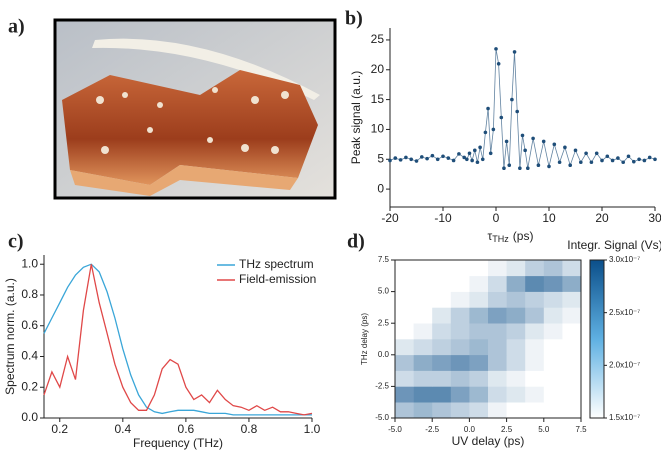 The width and height of the screenshot is (661, 452). I want to click on y-tick-label: 7.5, so click(384, 259).